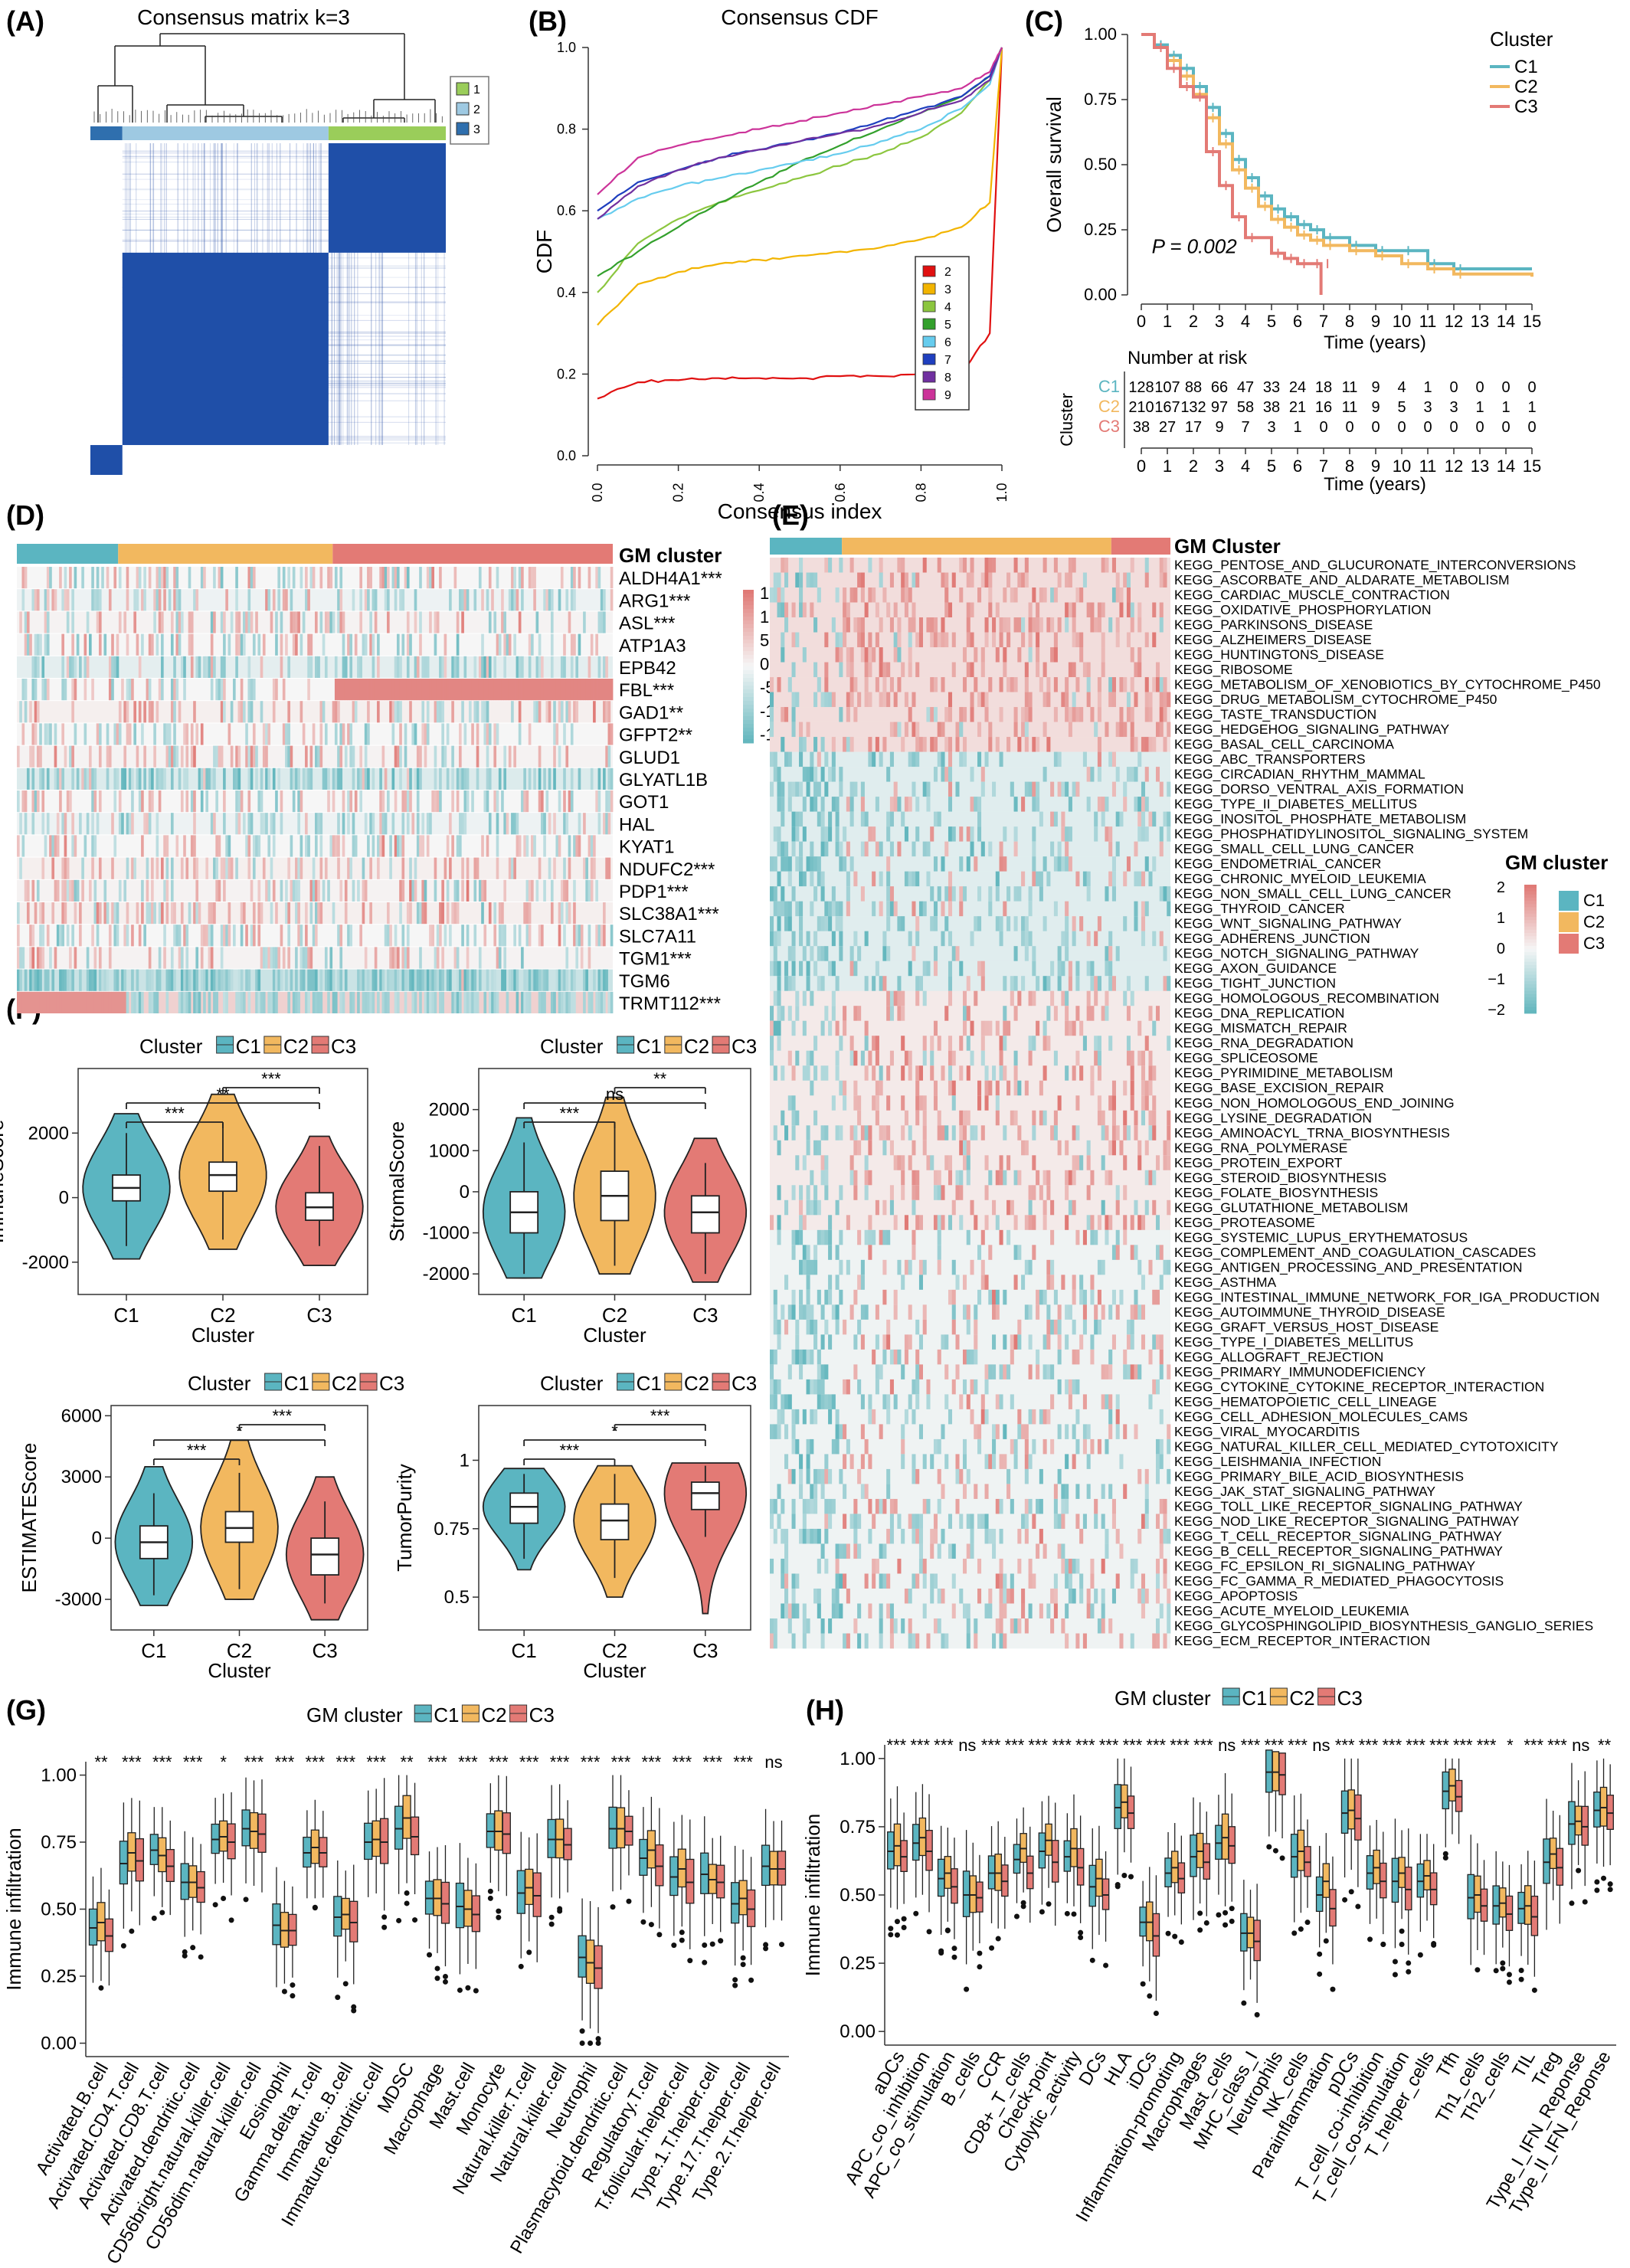 The height and width of the screenshot is (2268, 1630). What do you see at coordinates (637, 825) in the screenshot?
I see `gene-label: HAL` at bounding box center [637, 825].